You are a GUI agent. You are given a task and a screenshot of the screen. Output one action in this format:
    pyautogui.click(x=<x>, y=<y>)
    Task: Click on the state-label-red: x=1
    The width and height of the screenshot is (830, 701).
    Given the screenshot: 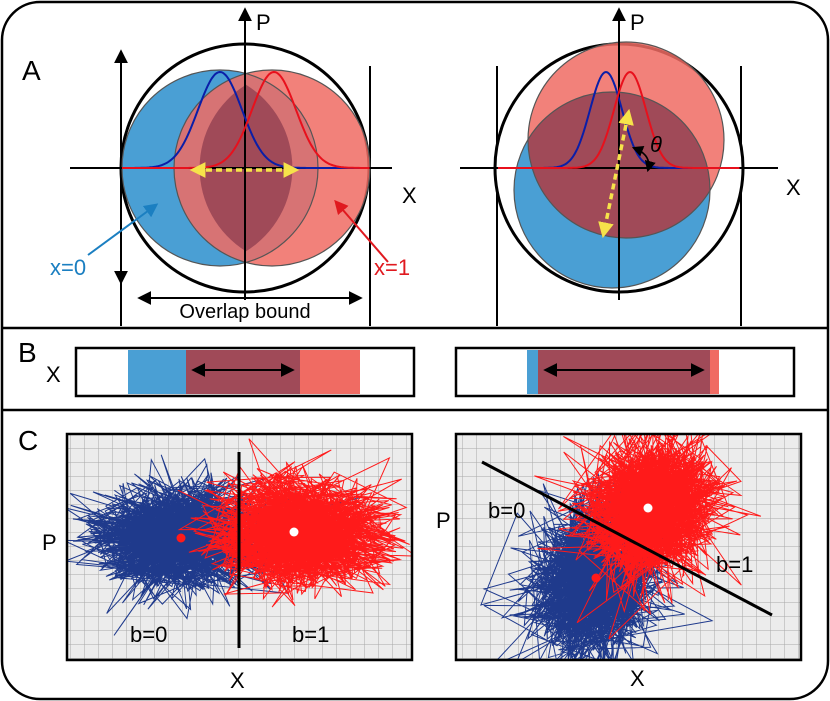 What is the action you would take?
    pyautogui.click(x=392, y=267)
    